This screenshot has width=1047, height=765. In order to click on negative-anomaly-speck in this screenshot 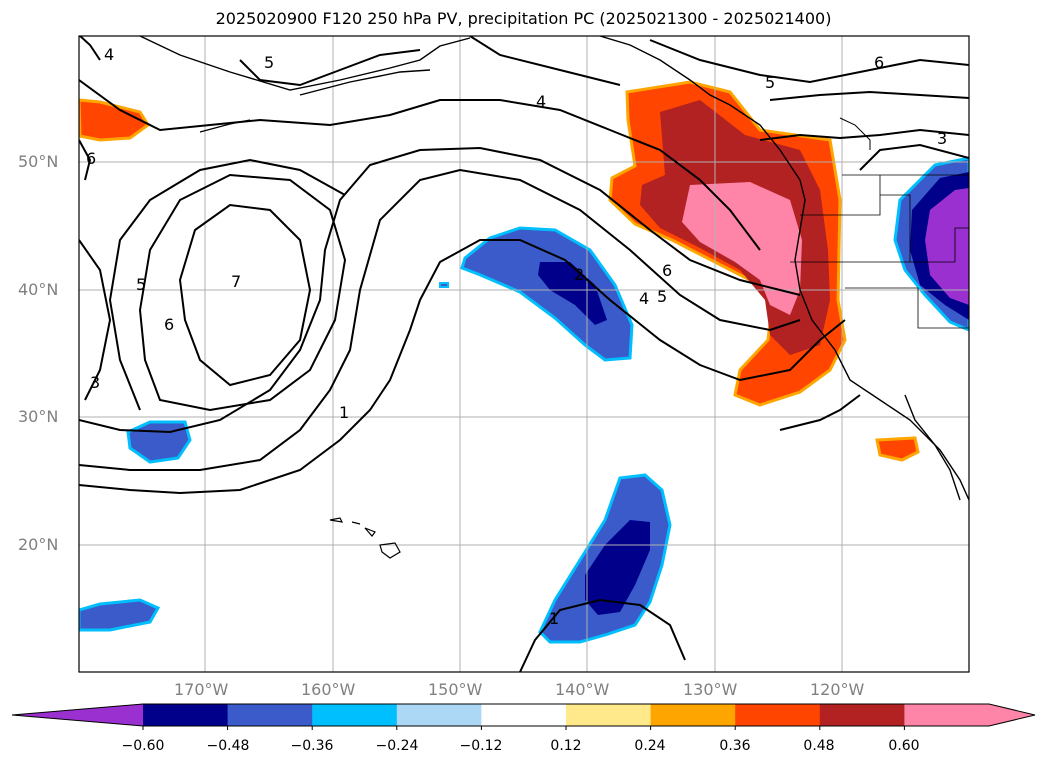, I will do `click(444, 285)`.